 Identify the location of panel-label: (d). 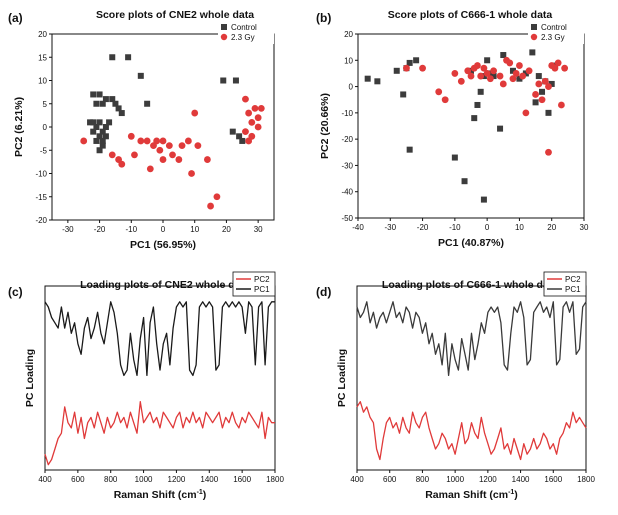
(323, 292).